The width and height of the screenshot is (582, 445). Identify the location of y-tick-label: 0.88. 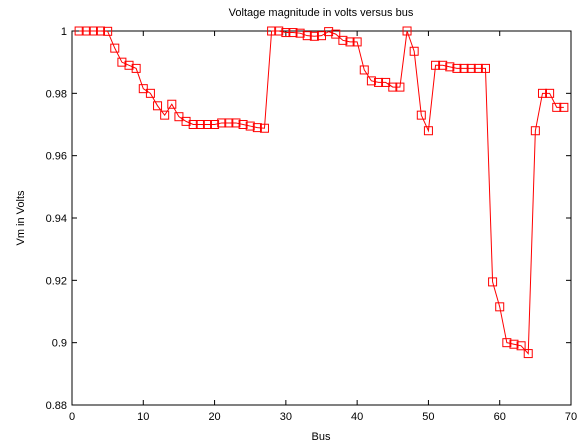
(56, 406).